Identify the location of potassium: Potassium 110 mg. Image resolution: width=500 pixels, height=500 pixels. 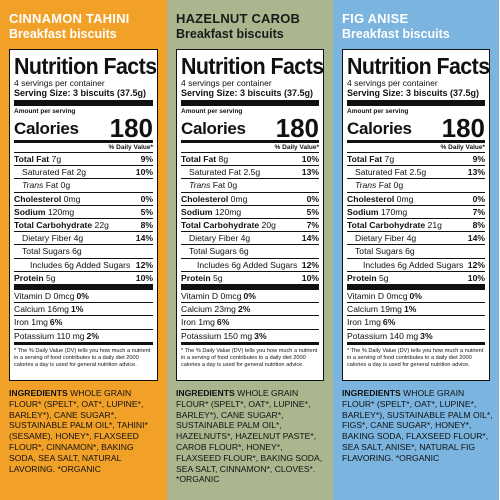
(49, 335).